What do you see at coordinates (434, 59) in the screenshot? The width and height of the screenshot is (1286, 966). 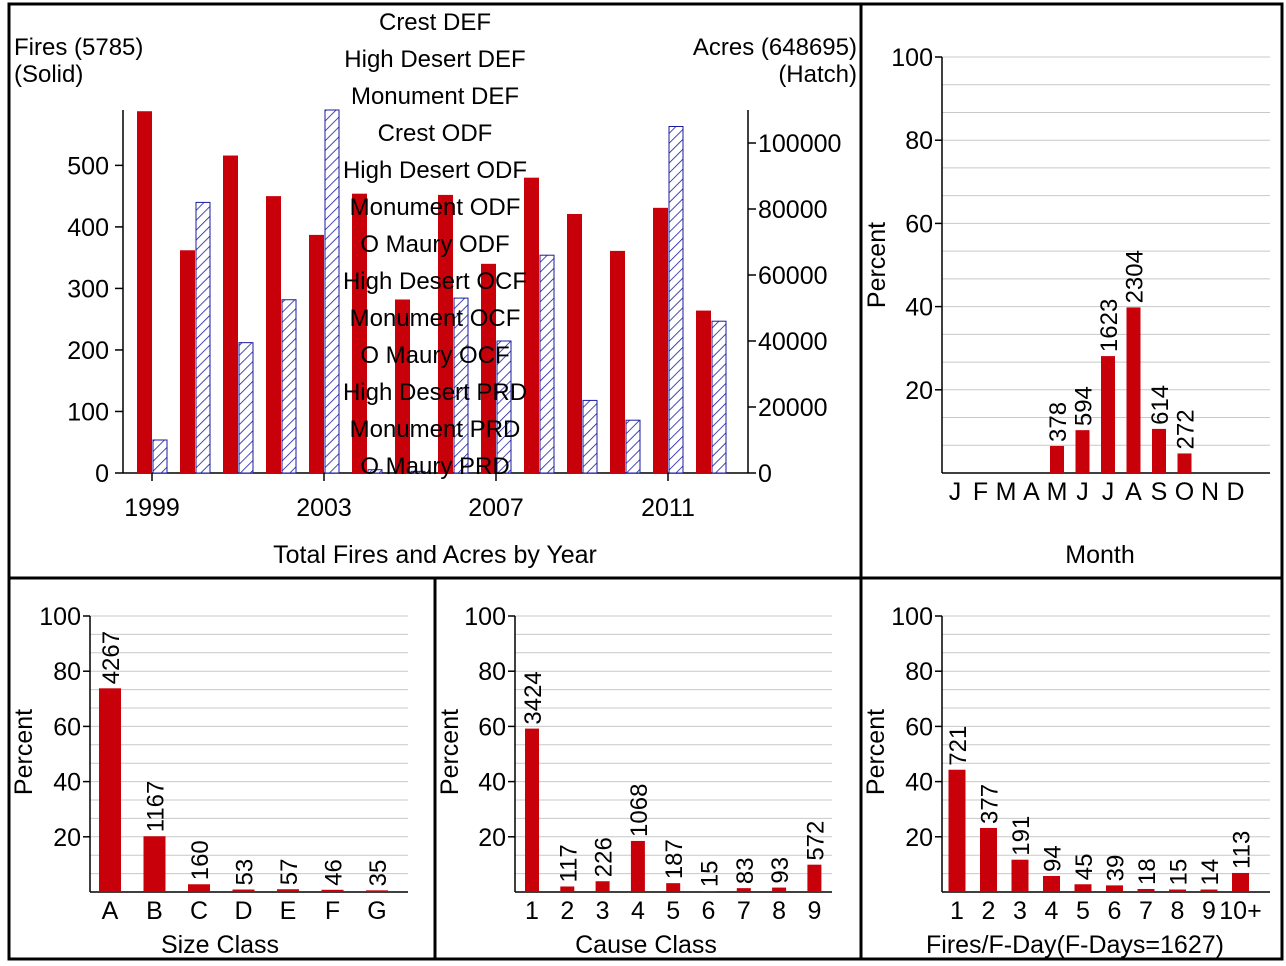 I see `unit-list-item: High Desert DEF` at bounding box center [434, 59].